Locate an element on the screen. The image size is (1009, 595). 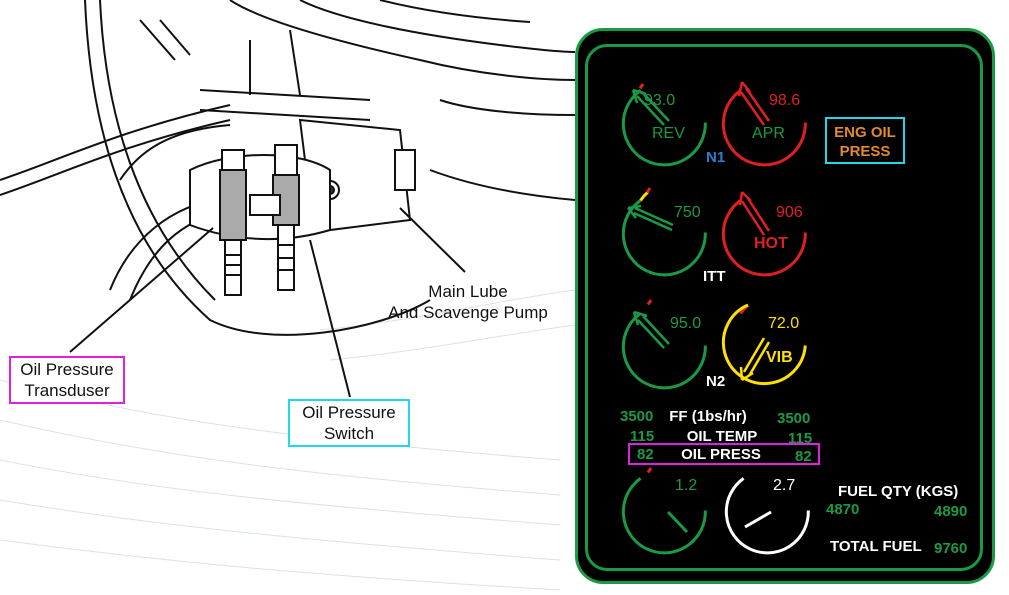
n1-label: N1 is located at coordinates (715, 157).